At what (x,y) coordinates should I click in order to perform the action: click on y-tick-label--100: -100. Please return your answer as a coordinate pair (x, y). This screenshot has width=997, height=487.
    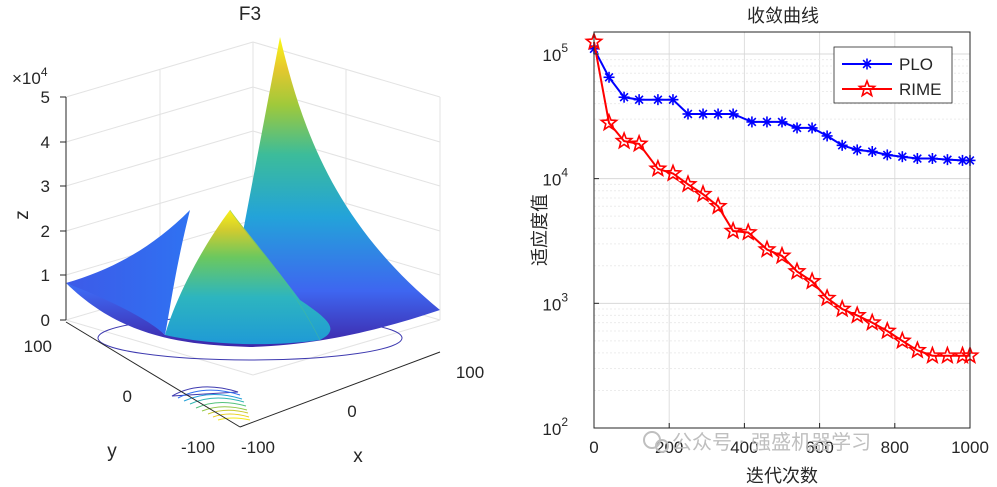
    Looking at the image, I should click on (198, 447).